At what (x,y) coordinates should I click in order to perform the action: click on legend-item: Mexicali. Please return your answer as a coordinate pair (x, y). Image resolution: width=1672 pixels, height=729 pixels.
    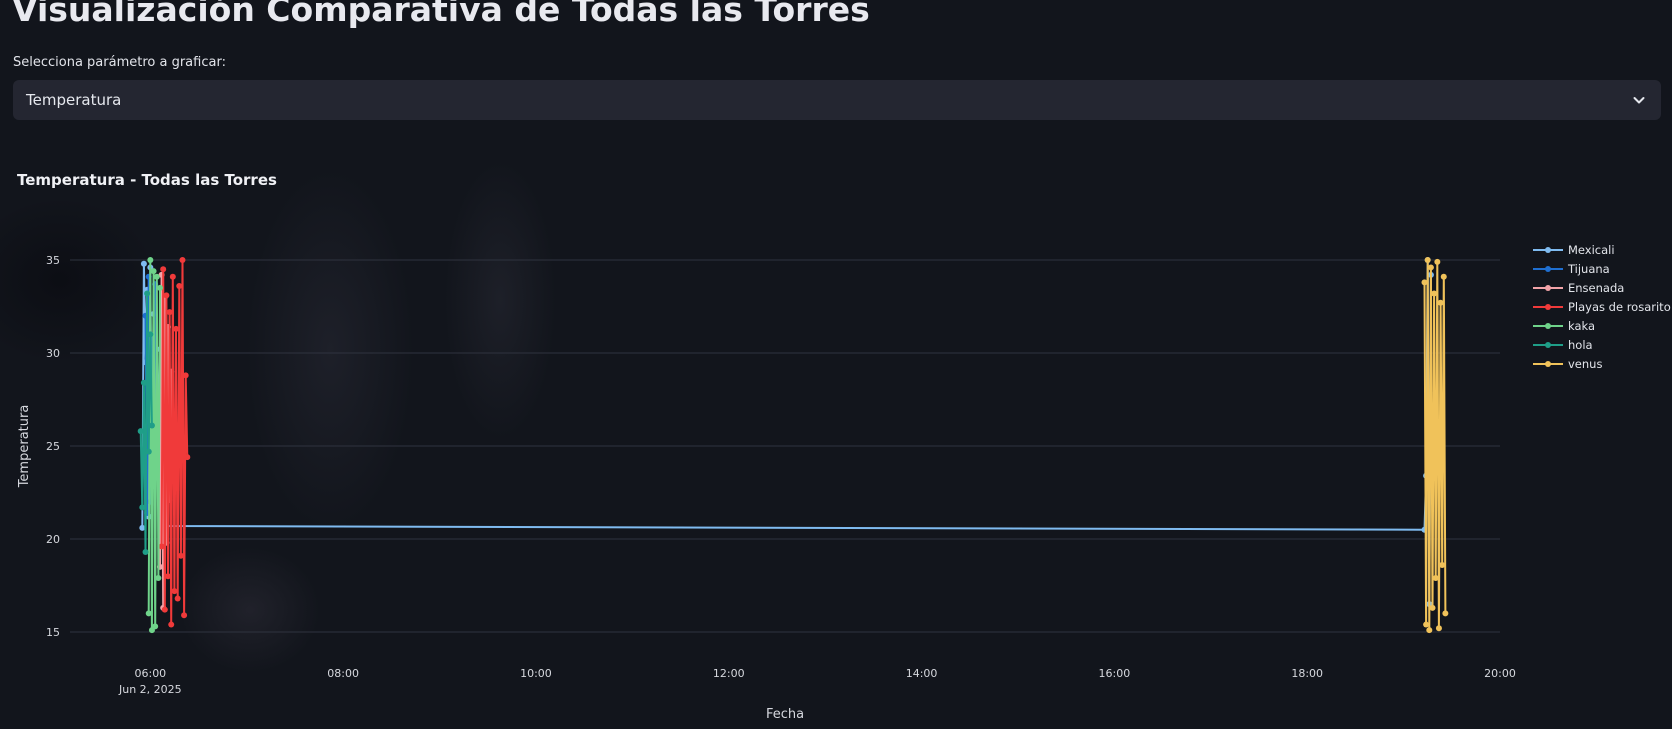
    Looking at the image, I should click on (1574, 250).